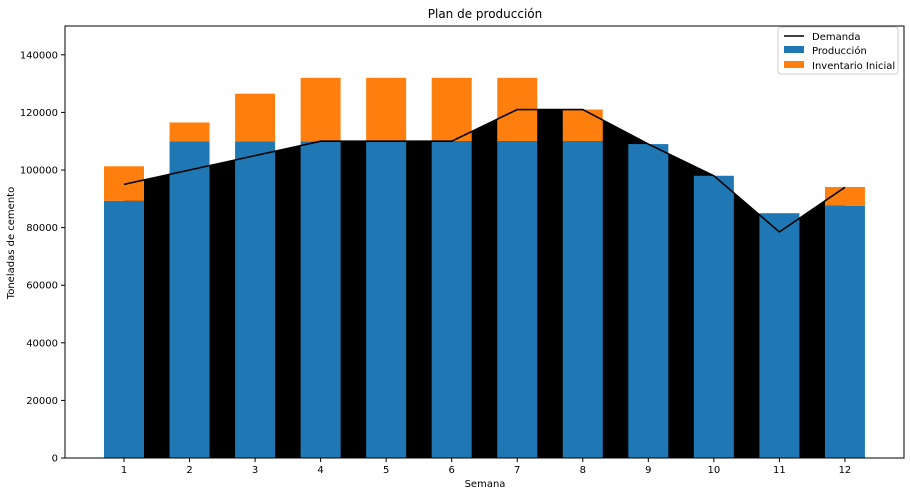 The height and width of the screenshot is (500, 910). Describe the element at coordinates (320, 470) in the screenshot. I see `x-tick-label: 4` at that location.